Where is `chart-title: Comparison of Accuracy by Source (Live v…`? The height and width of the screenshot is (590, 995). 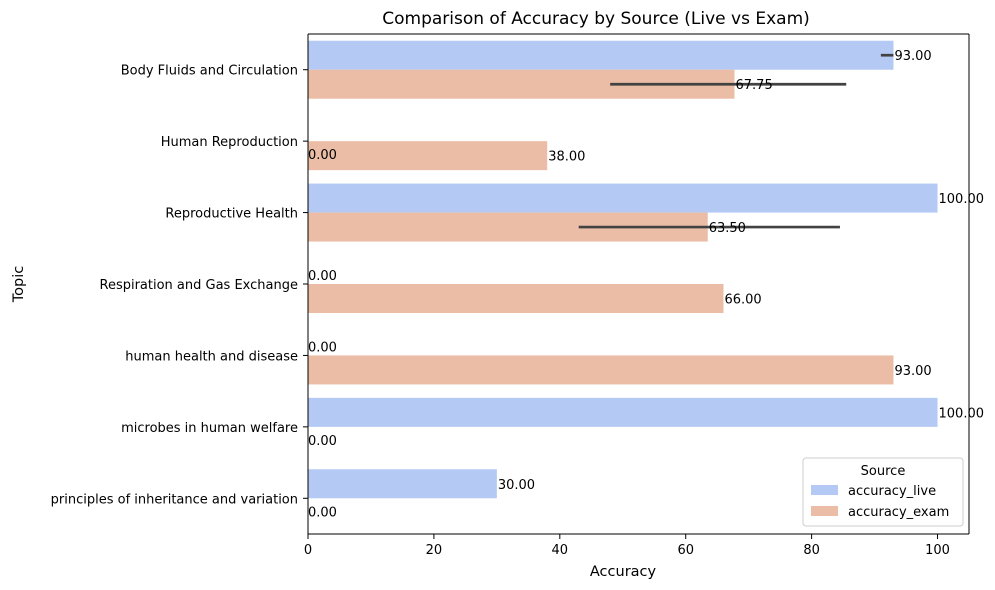
chart-title: Comparison of Accuracy by Source (Live v… is located at coordinates (596, 19).